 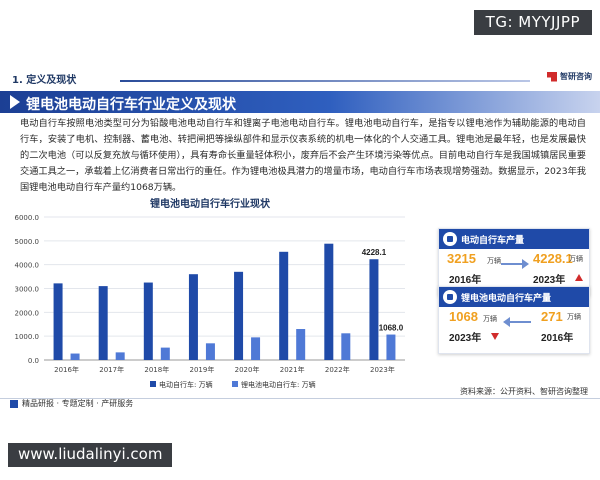 I want to click on y-tick-label: 1000.0, so click(x=27, y=337).